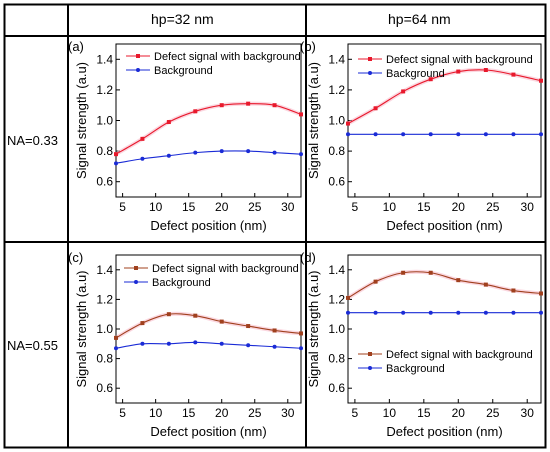 The width and height of the screenshot is (550, 452). What do you see at coordinates (182, 19) in the screenshot?
I see `column-header-hp32: hp=32 nm` at bounding box center [182, 19].